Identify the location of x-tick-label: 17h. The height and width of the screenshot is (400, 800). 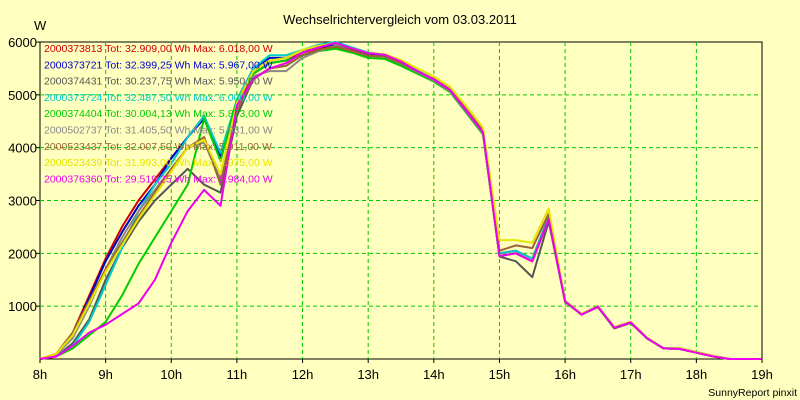
(631, 374).